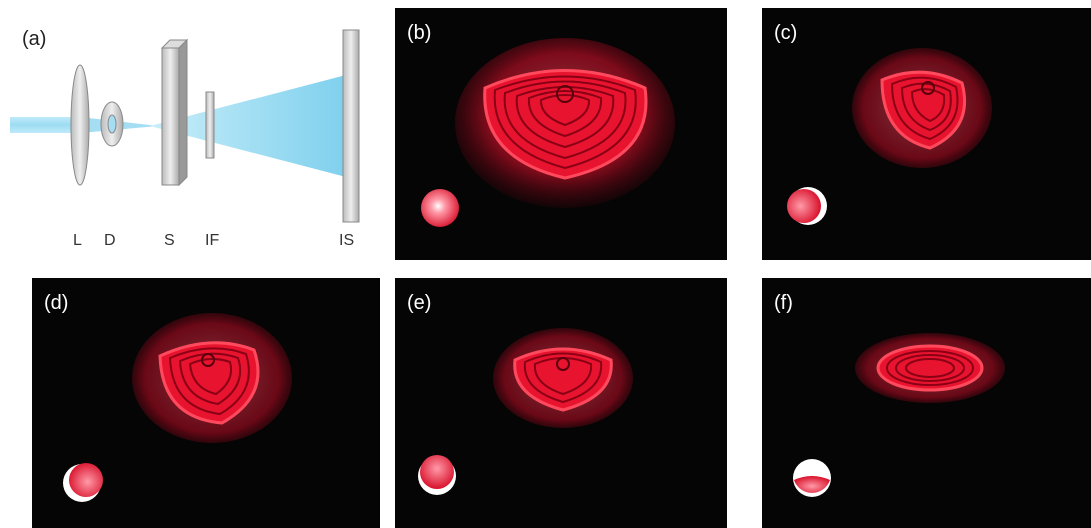 The image size is (1091, 528). I want to click on ring-pattern-d, so click(177, 407).